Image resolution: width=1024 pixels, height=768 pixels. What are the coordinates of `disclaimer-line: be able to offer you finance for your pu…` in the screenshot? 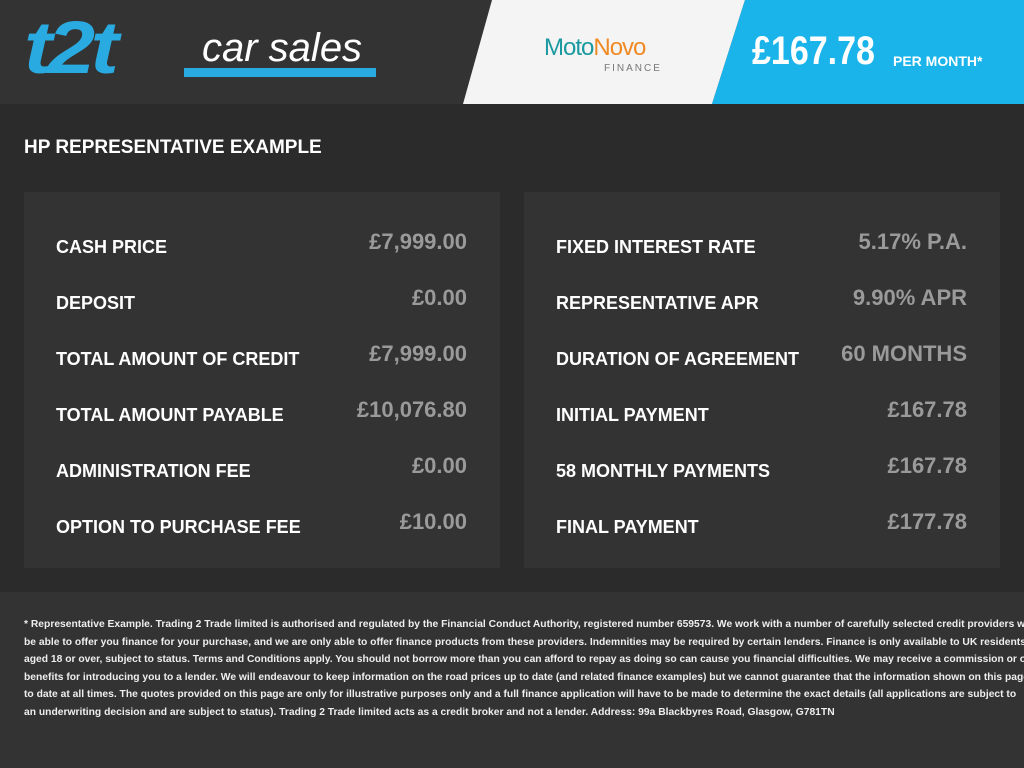 It's located at (524, 642).